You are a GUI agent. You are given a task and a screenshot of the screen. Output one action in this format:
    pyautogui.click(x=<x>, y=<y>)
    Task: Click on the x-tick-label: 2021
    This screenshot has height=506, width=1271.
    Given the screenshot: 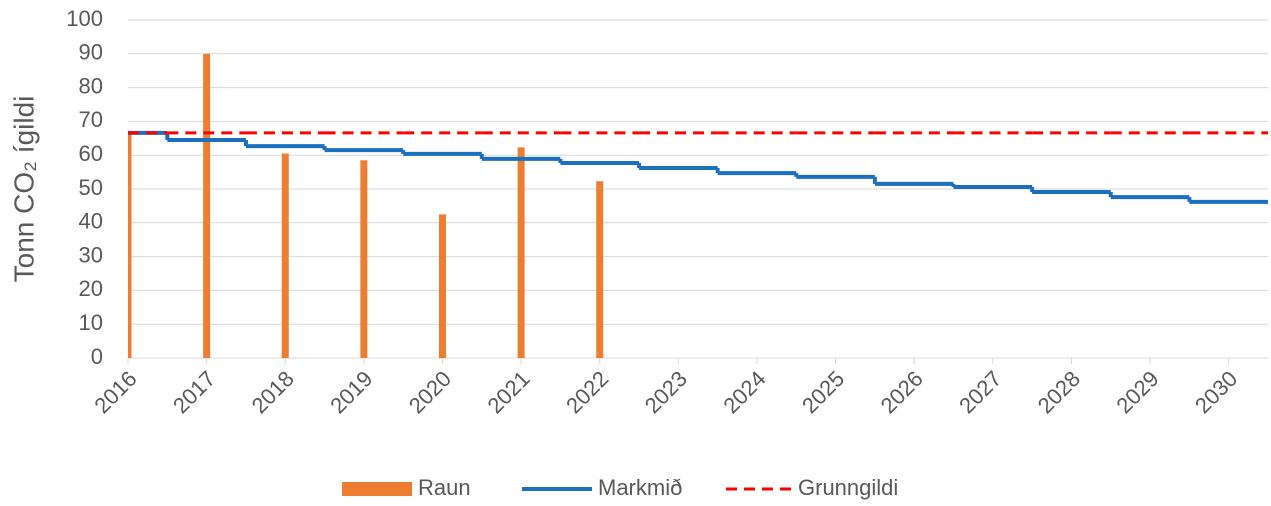 What is the action you would take?
    pyautogui.click(x=508, y=392)
    